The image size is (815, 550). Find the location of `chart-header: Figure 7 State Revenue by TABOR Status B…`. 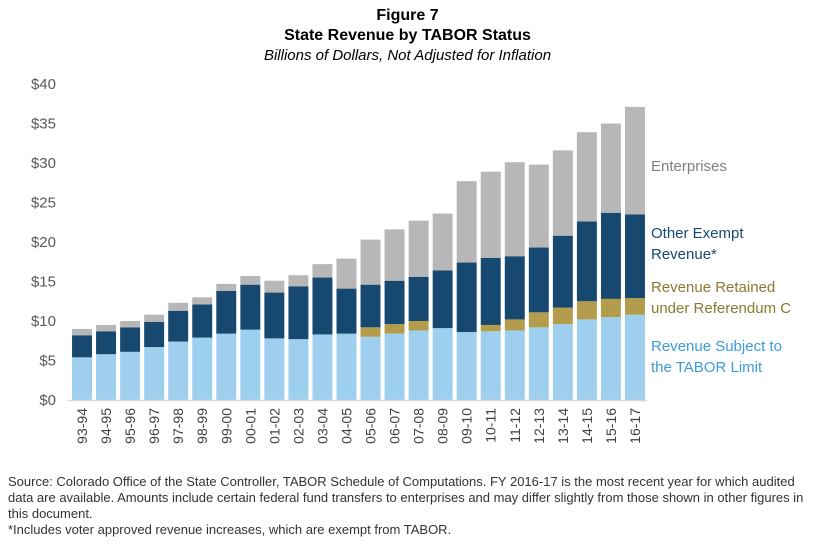

chart-header: Figure 7 State Revenue by TABOR Status B… is located at coordinates (407, 35).